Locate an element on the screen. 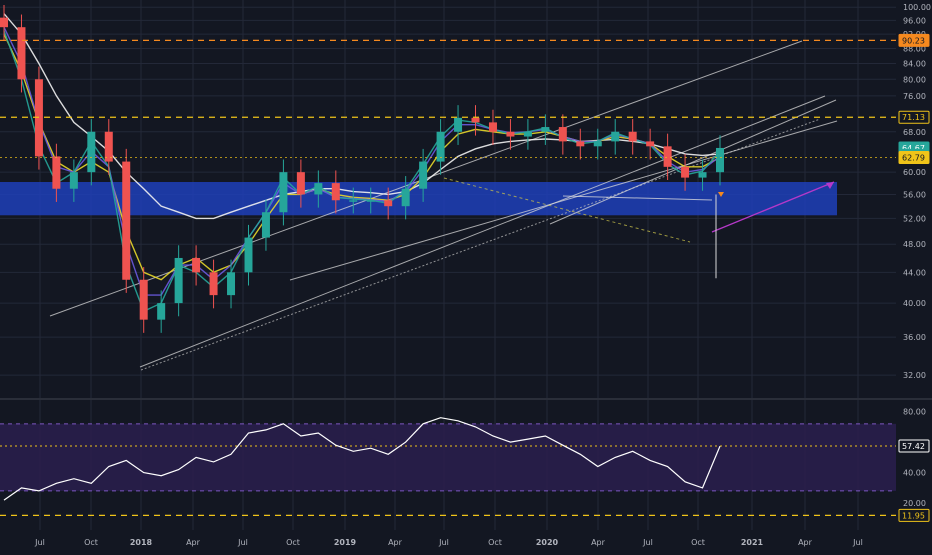 The width and height of the screenshot is (932, 555). price-axis-label: 48.00 is located at coordinates (914, 244).